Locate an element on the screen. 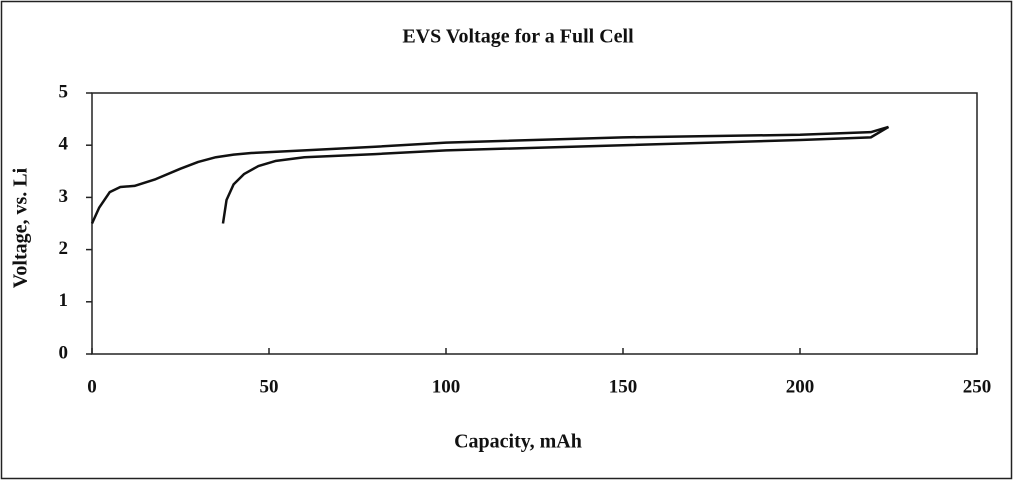 Image resolution: width=1014 pixels, height=481 pixels. x-tick-label: 0 is located at coordinates (92, 386).